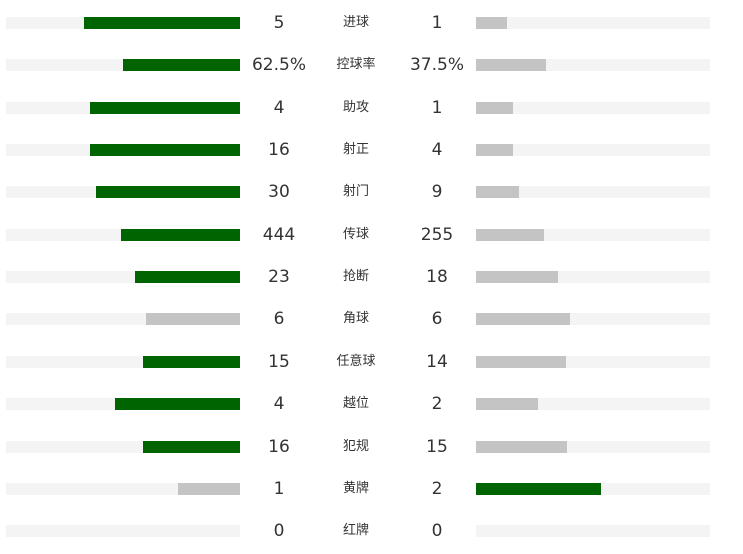  I want to click on home-value: 6, so click(279, 319).